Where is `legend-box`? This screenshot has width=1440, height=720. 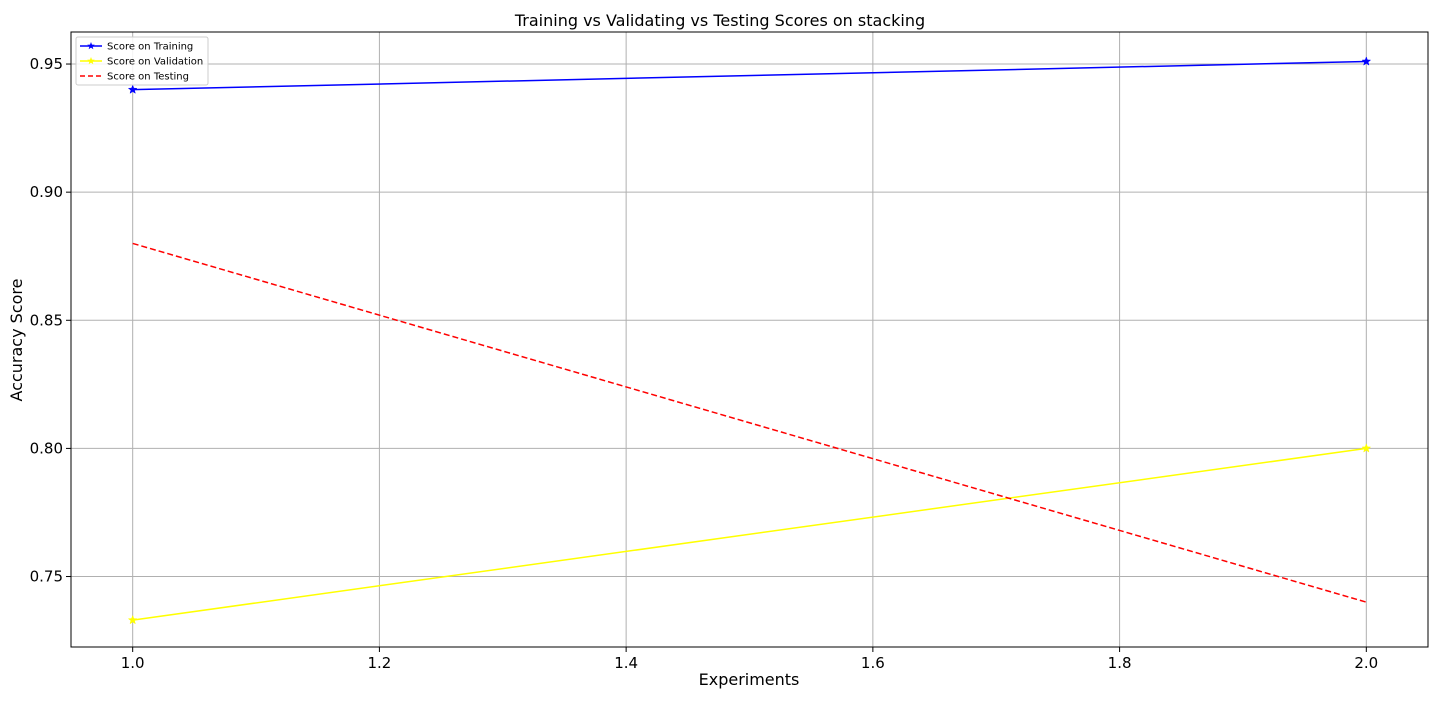
legend-box is located at coordinates (142, 61).